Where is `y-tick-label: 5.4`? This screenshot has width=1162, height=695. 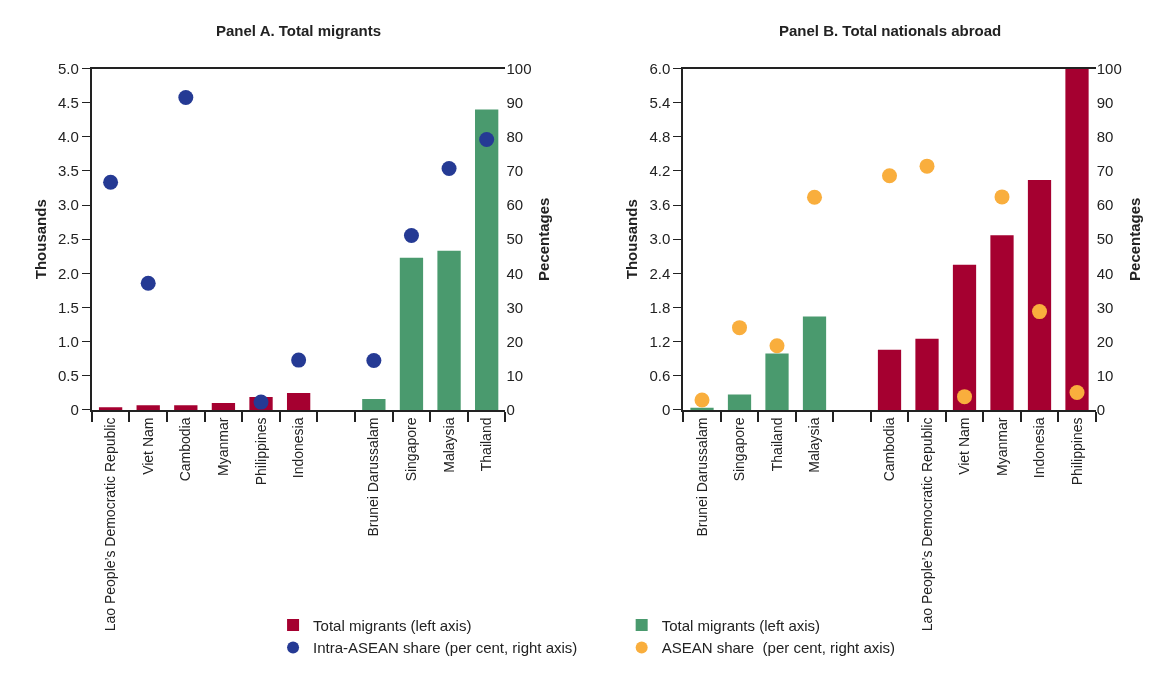
y-tick-label: 5.4 is located at coordinates (660, 102).